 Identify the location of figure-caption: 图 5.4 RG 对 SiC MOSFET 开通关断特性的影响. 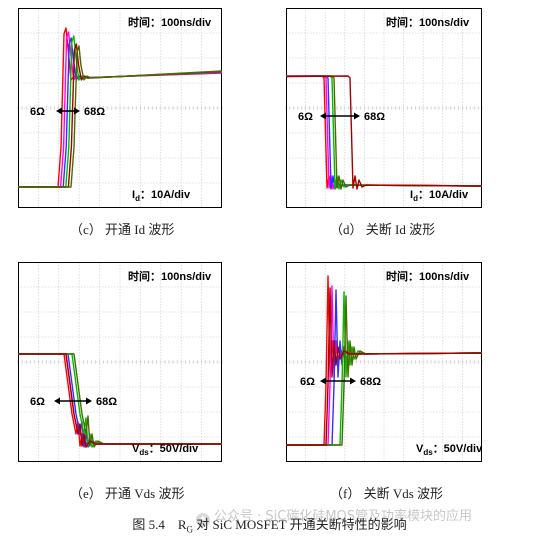
(269, 524).